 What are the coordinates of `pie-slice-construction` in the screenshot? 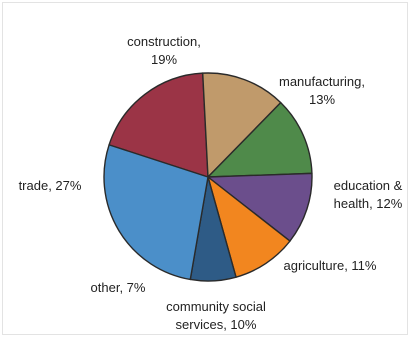 It's located at (158, 125).